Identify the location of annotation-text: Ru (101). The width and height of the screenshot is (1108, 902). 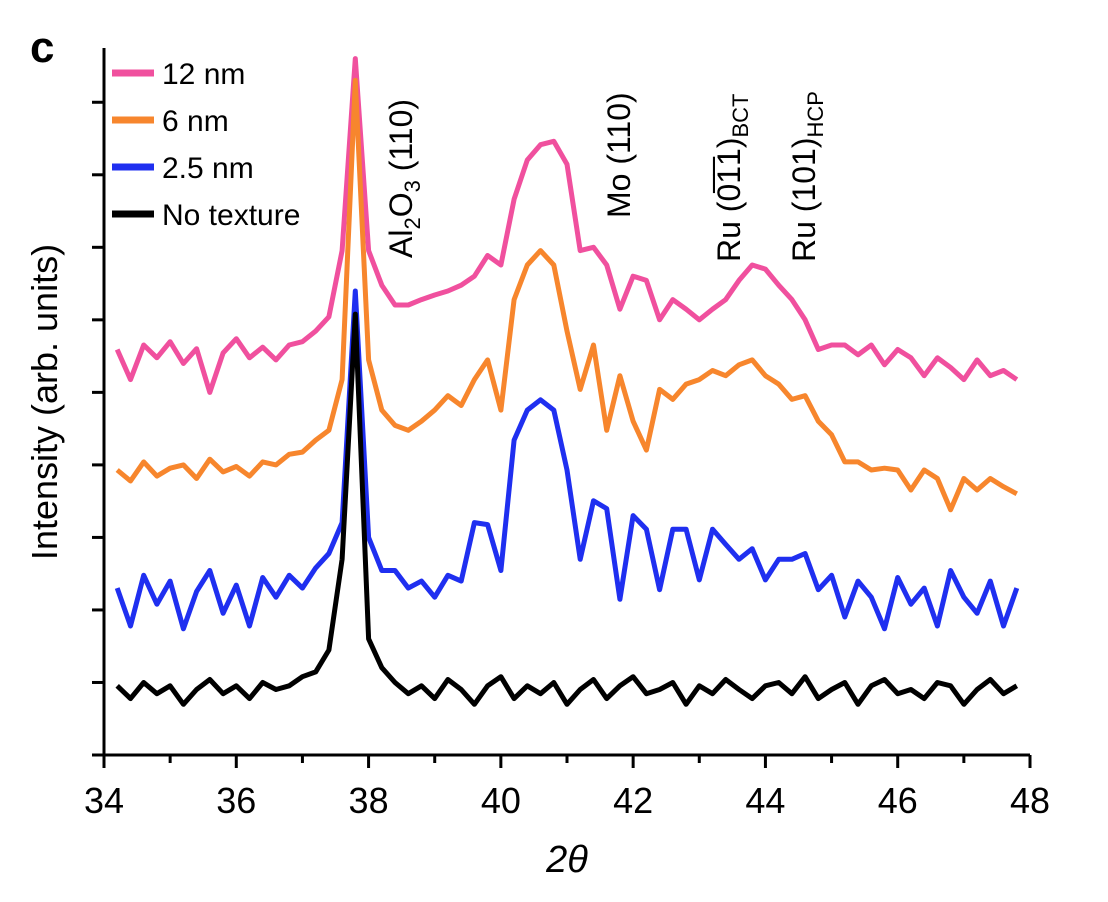
(804, 200).